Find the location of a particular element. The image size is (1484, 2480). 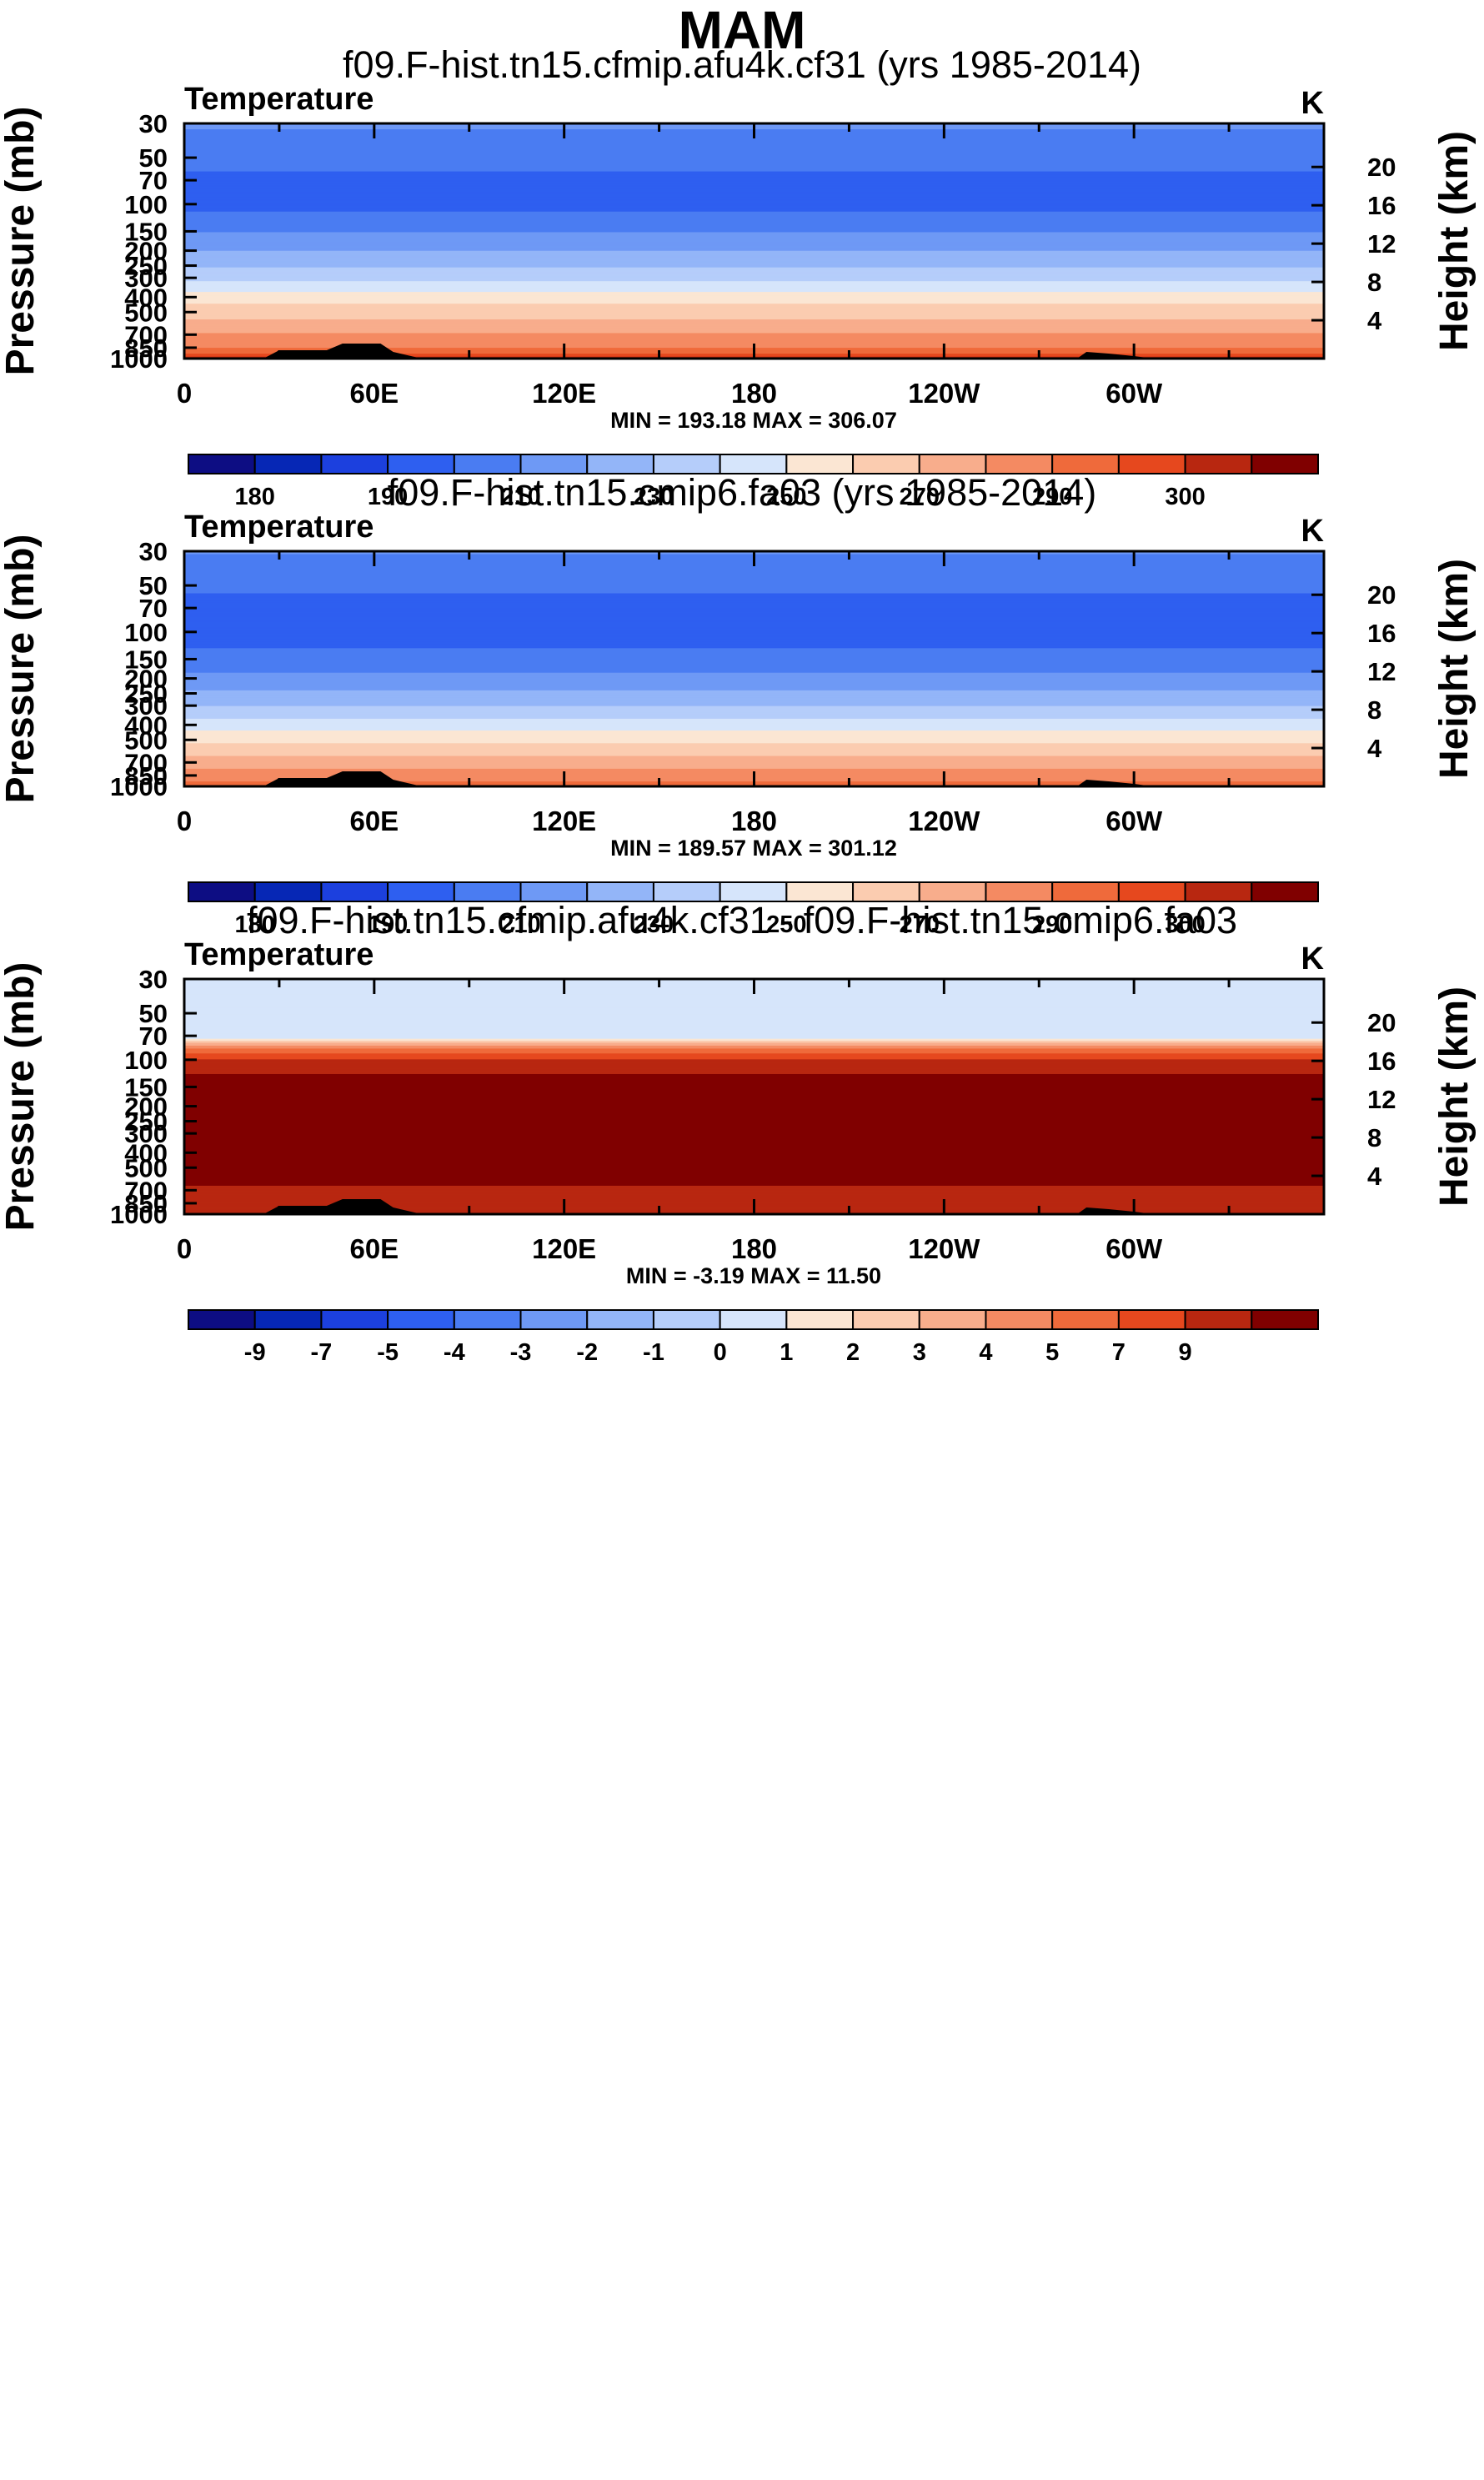

x-tick-label: 60W is located at coordinates (1134, 1249).